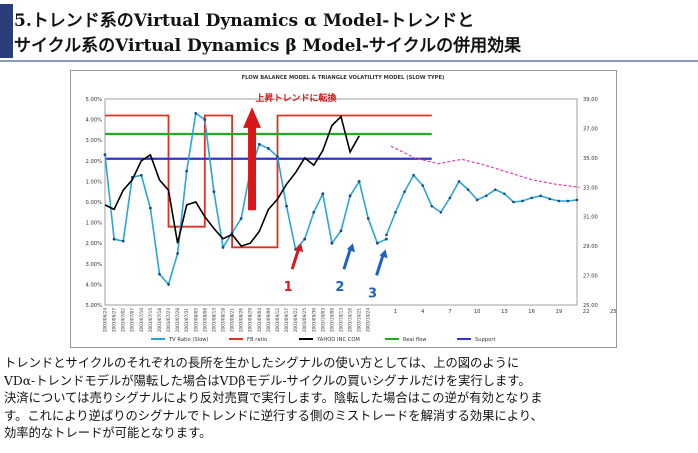  What do you see at coordinates (232, 181) in the screenshot?
I see `yahoo-price-line` at bounding box center [232, 181].